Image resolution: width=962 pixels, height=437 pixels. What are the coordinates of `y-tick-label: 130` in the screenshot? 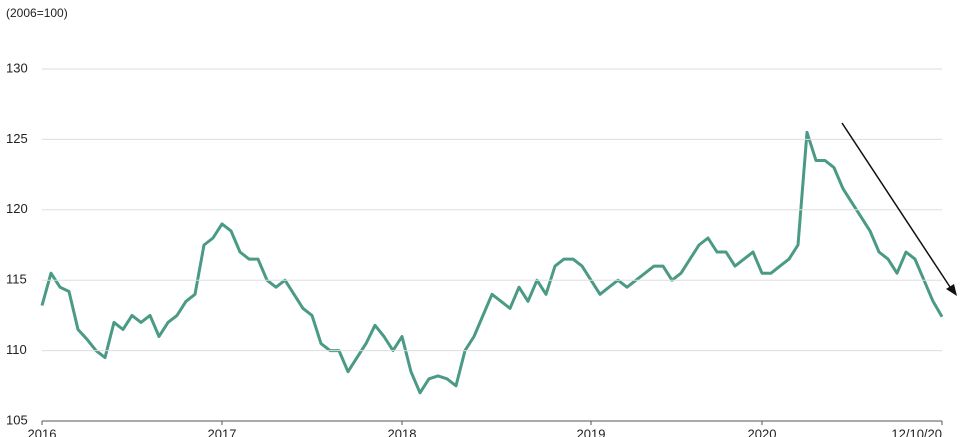 It's located at (17, 67).